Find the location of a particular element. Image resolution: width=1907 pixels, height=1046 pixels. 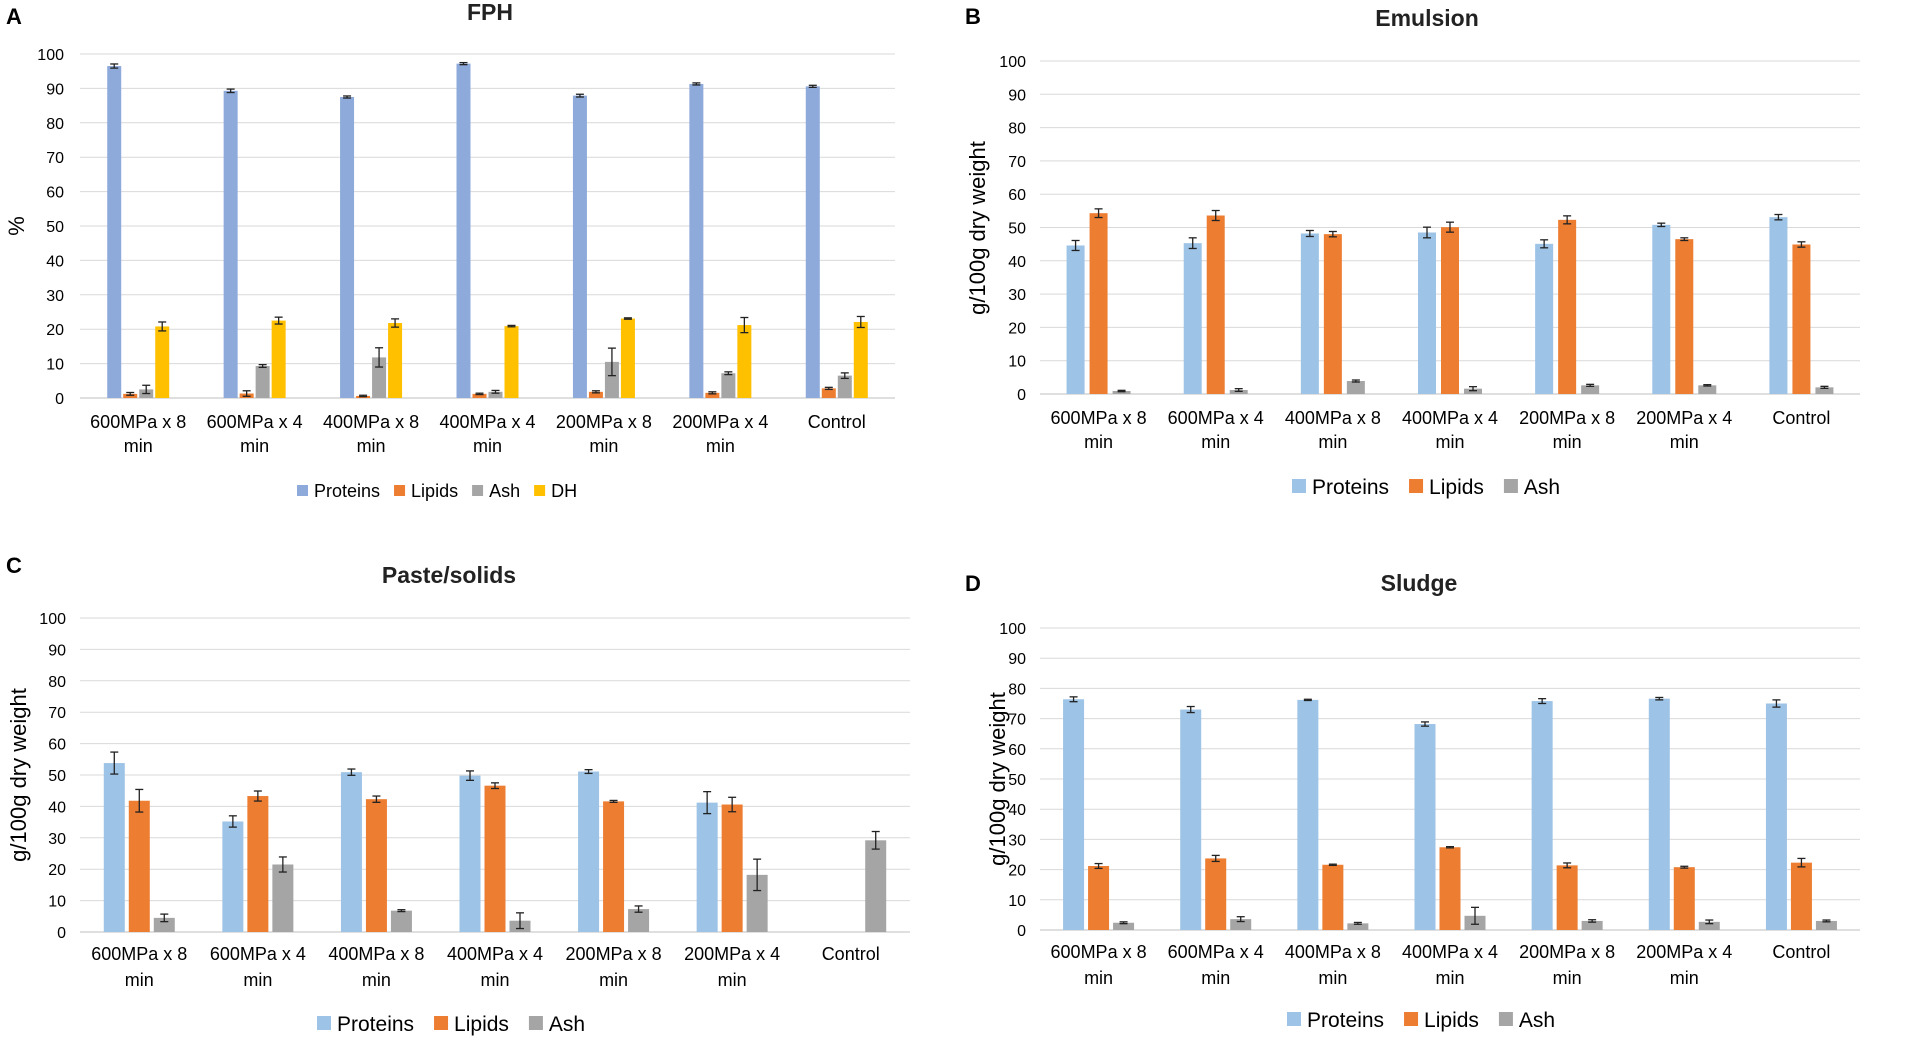

legend-swatch-proteins is located at coordinates (324, 1023).